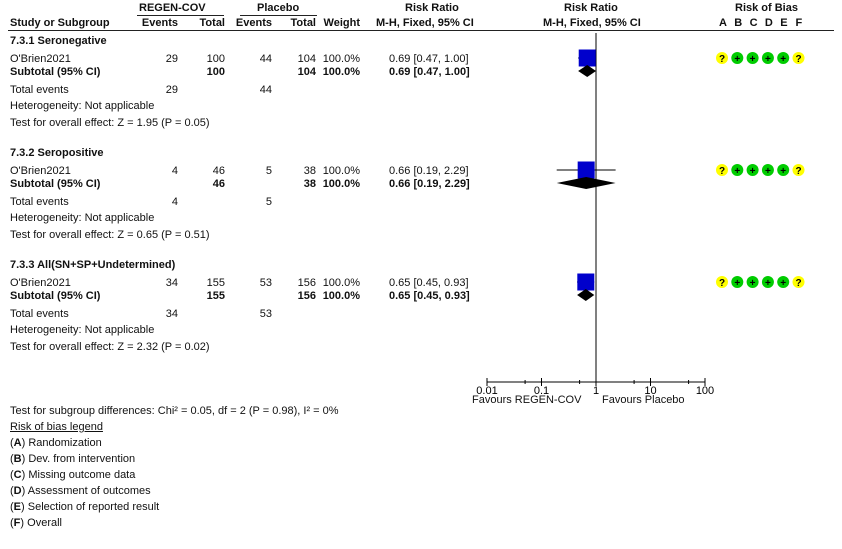  Describe the element at coordinates (17, 443) in the screenshot. I see `legend-letter: A` at that location.